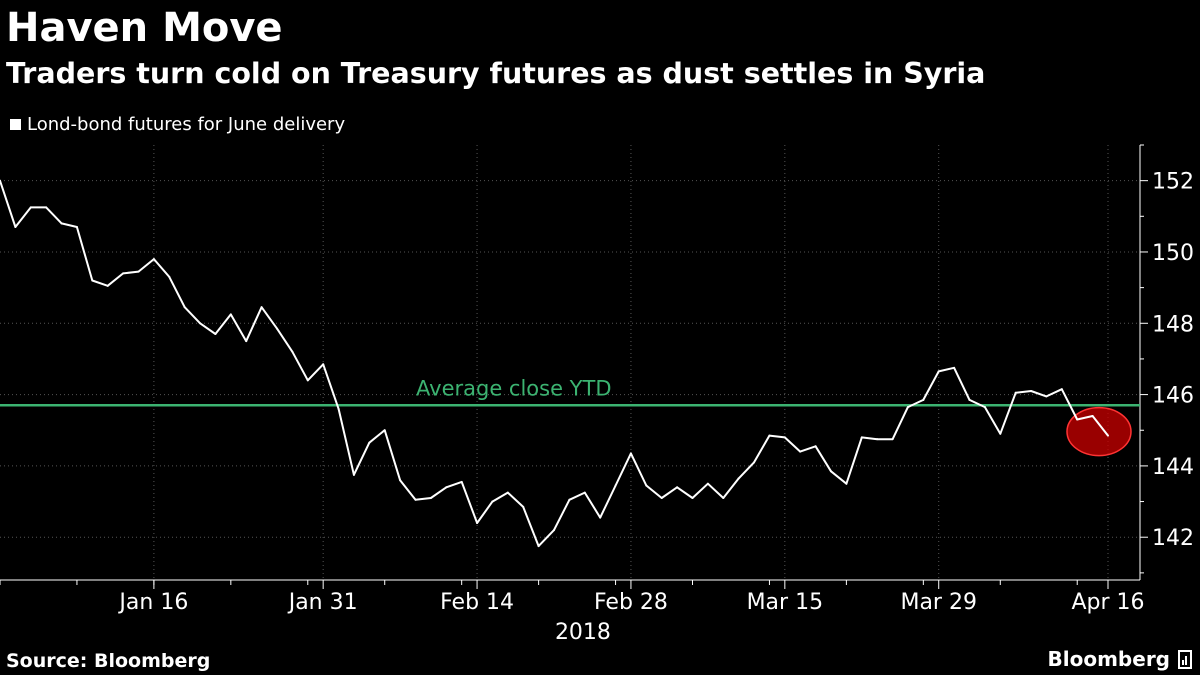  I want to click on average-line-label: Average close YTD, so click(514, 388).